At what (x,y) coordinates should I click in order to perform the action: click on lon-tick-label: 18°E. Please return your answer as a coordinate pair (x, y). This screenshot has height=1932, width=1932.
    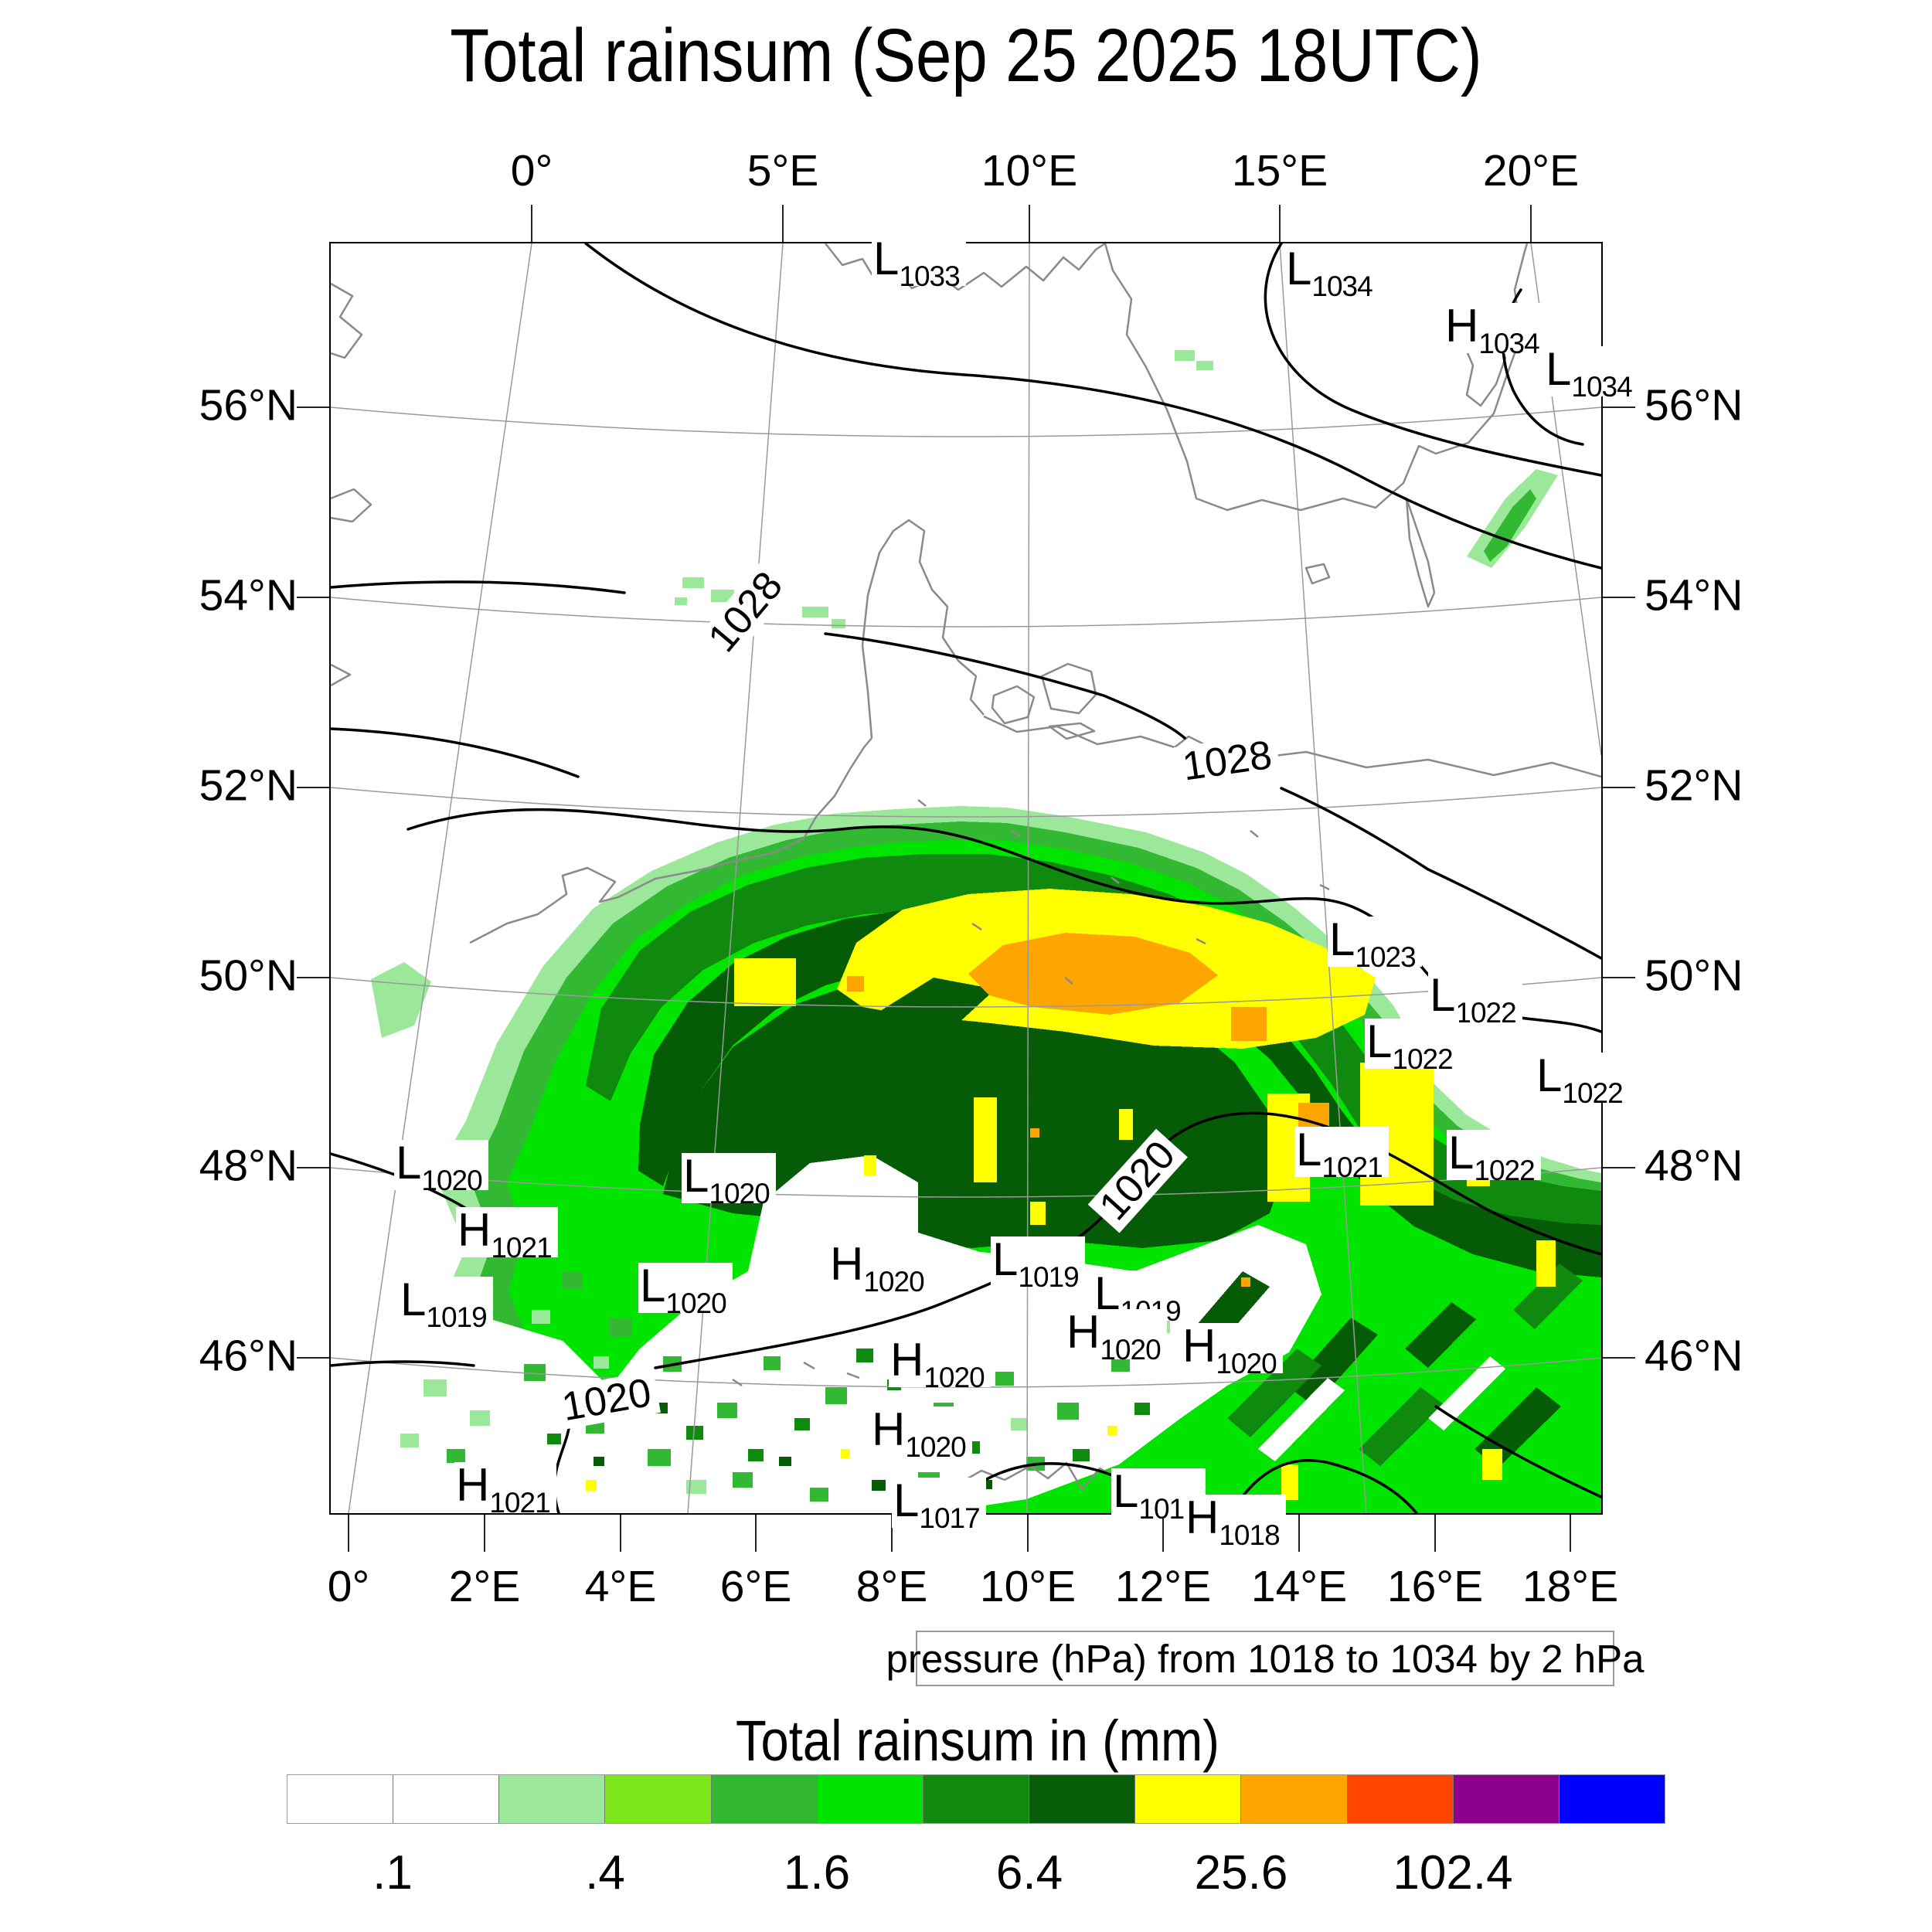
    Looking at the image, I should click on (1570, 1586).